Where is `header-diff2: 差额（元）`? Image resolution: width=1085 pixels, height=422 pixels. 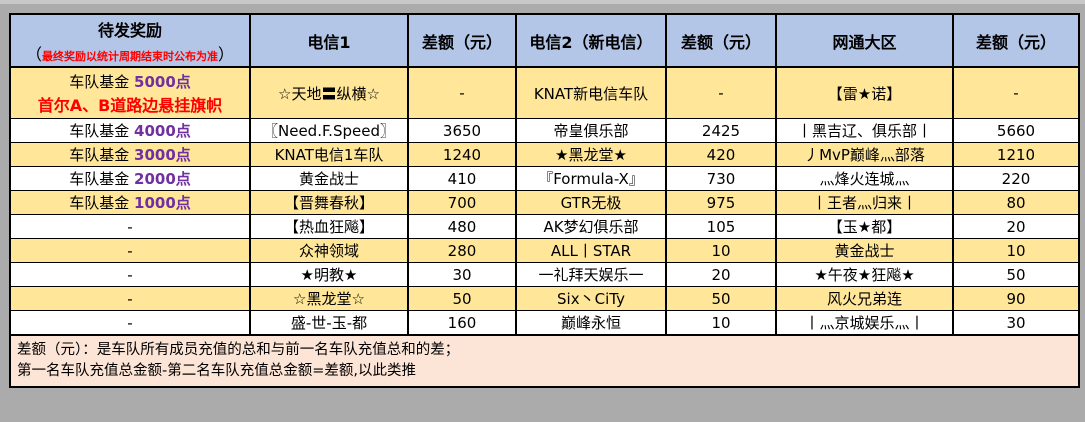 header-diff2: 差额（元） is located at coordinates (721, 40).